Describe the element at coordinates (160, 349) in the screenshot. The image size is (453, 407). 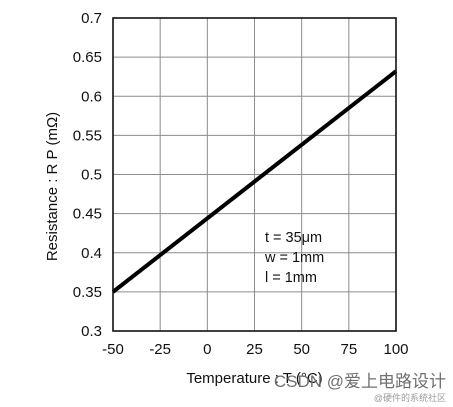
I see `x-tick-label: -25` at that location.